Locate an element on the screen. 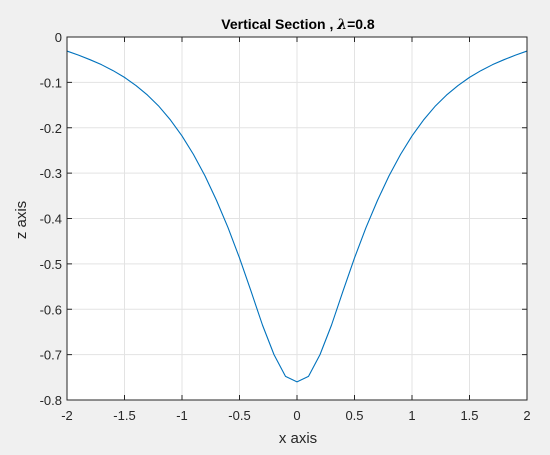 The height and width of the screenshot is (455, 550). x-tick-labels: -2 -1.5 -1 -0.5 0 0.5 1 1.5 2 is located at coordinates (295, 415).